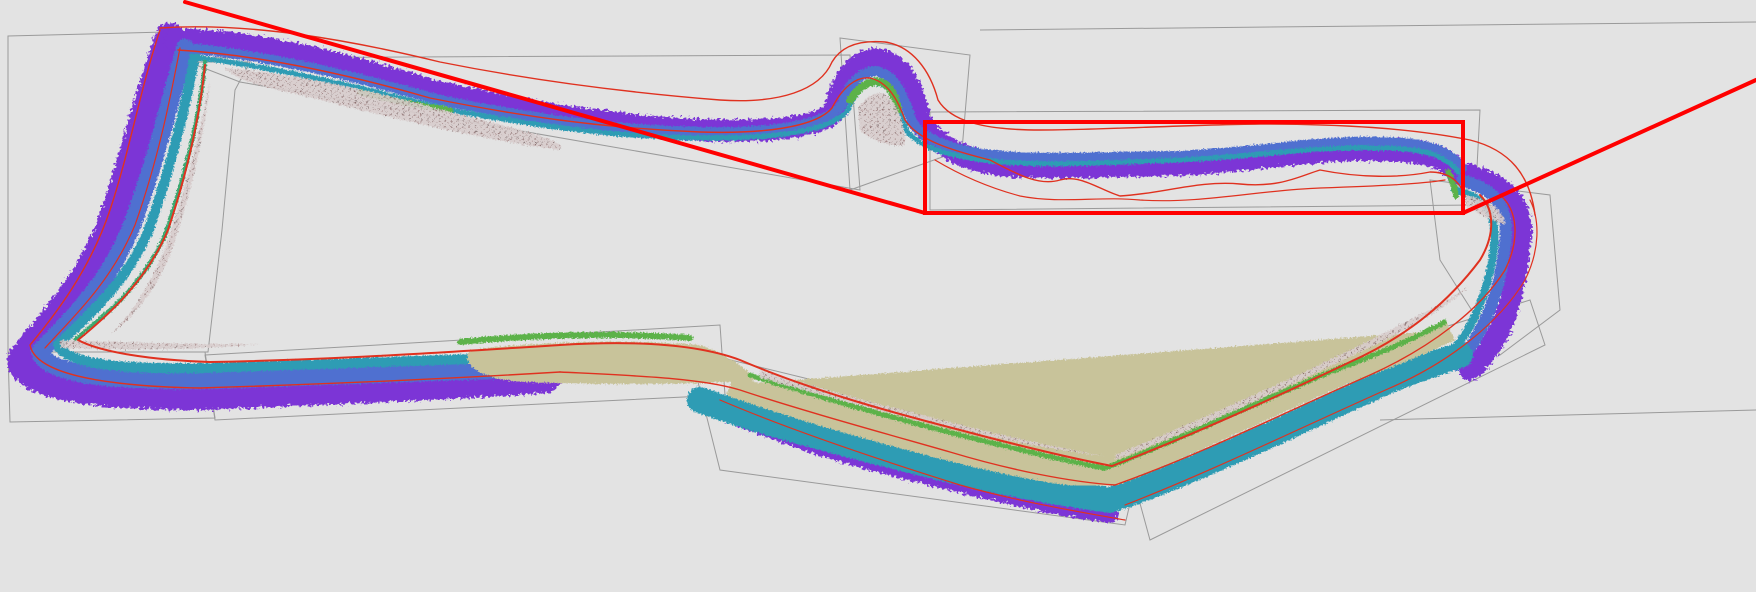 The height and width of the screenshot is (592, 1756). What do you see at coordinates (1190, 180) in the screenshot?
I see `contour-north-bottom` at bounding box center [1190, 180].